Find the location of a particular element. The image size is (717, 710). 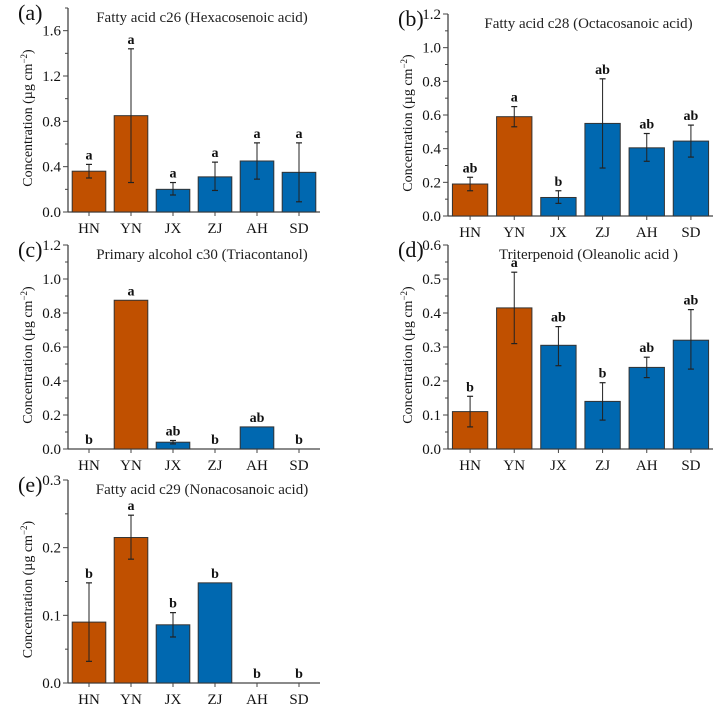

panel-label: (b) is located at coordinates (411, 18).